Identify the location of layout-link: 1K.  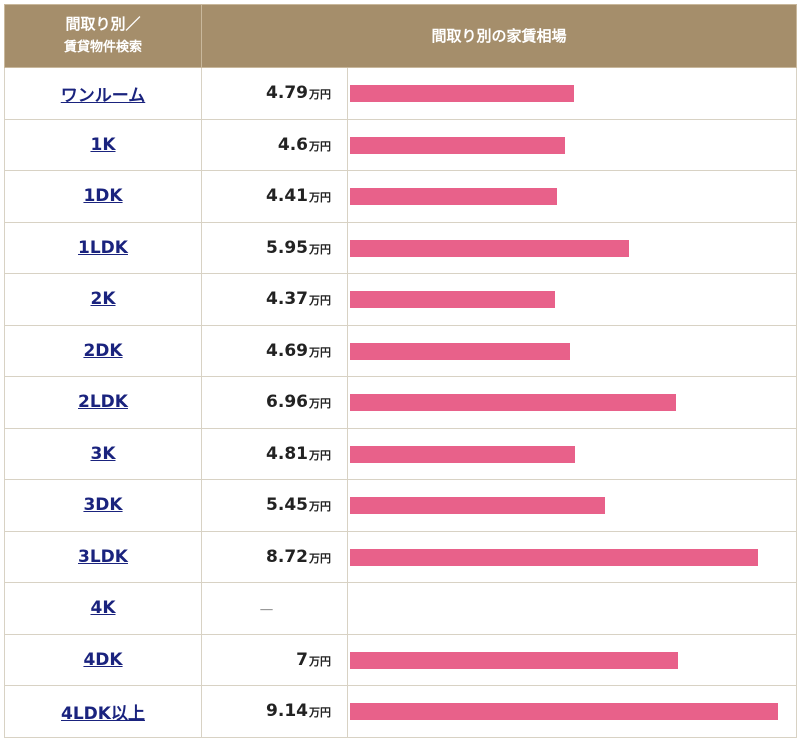
(103, 144).